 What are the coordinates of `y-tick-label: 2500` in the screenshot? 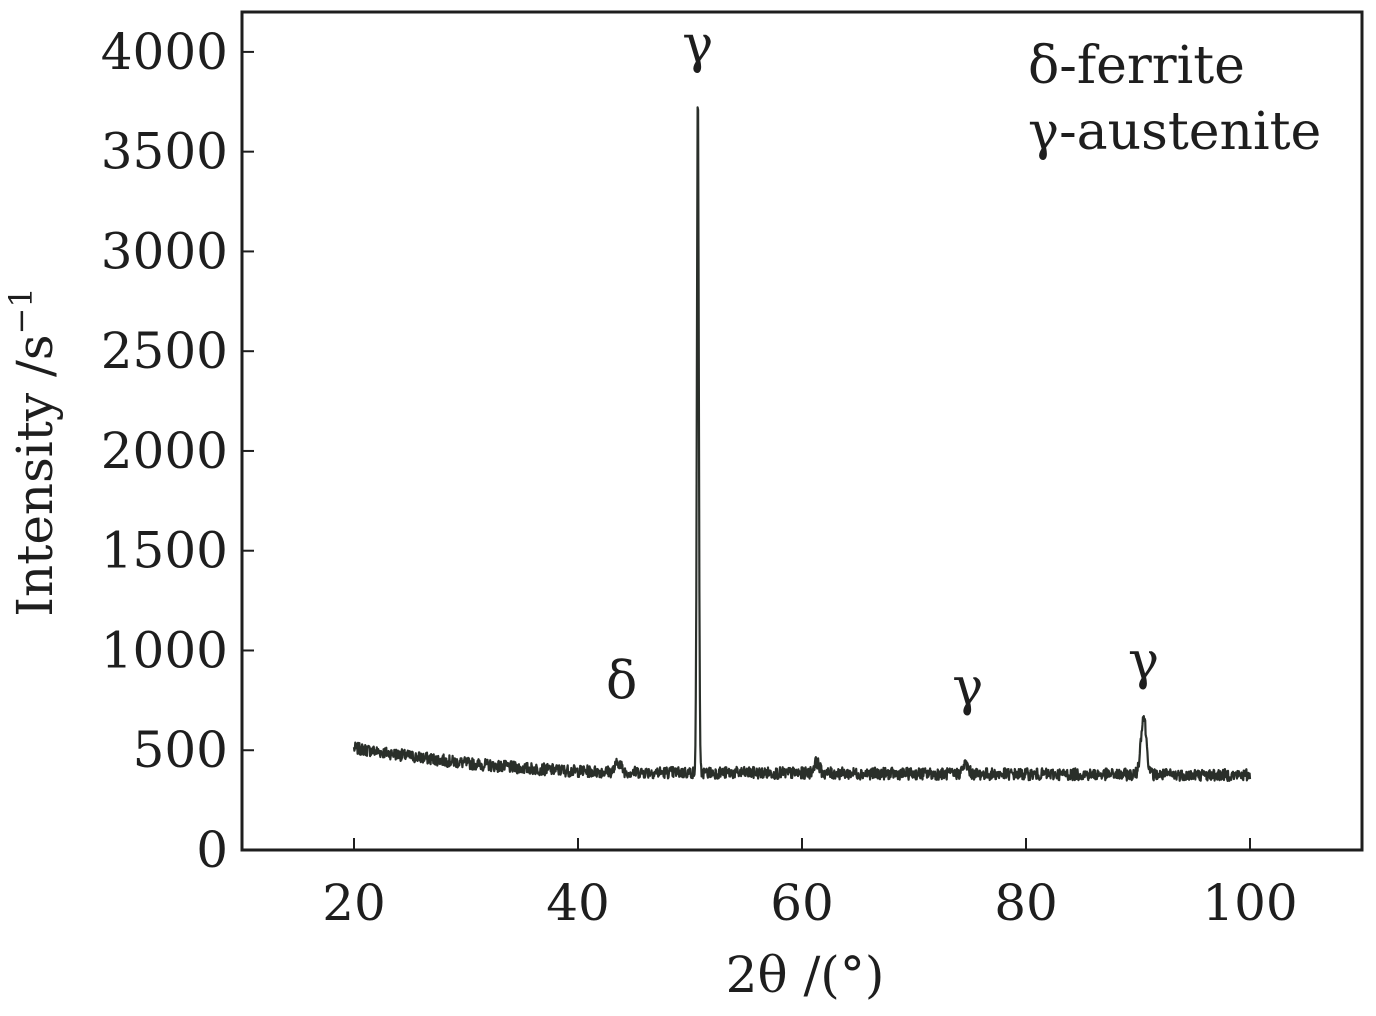 It's located at (164, 351).